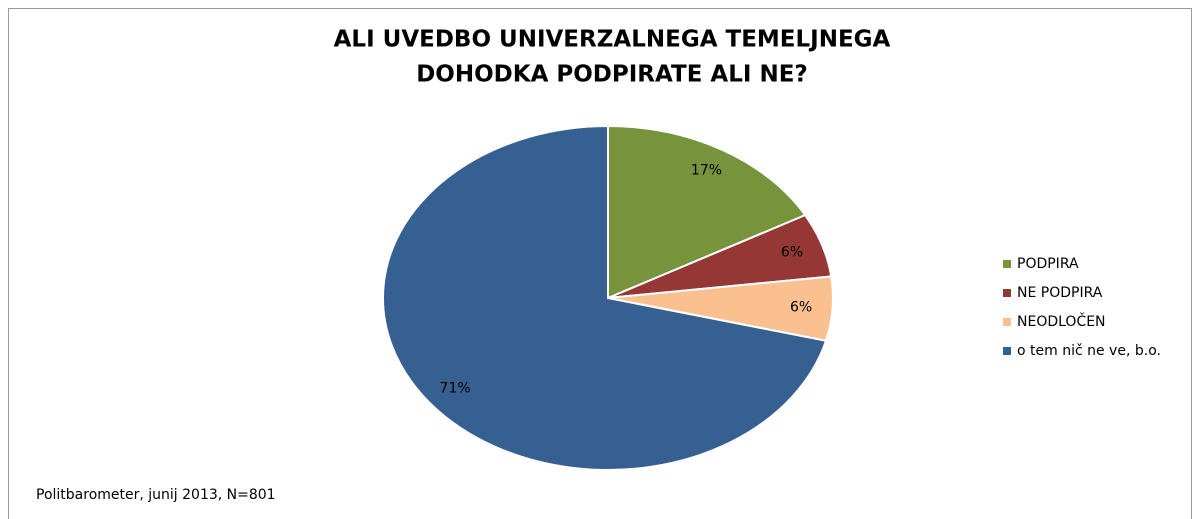  Describe the element at coordinates (156, 495) in the screenshot. I see `source-note: Politbarometer, junij 2013, N=801` at that location.